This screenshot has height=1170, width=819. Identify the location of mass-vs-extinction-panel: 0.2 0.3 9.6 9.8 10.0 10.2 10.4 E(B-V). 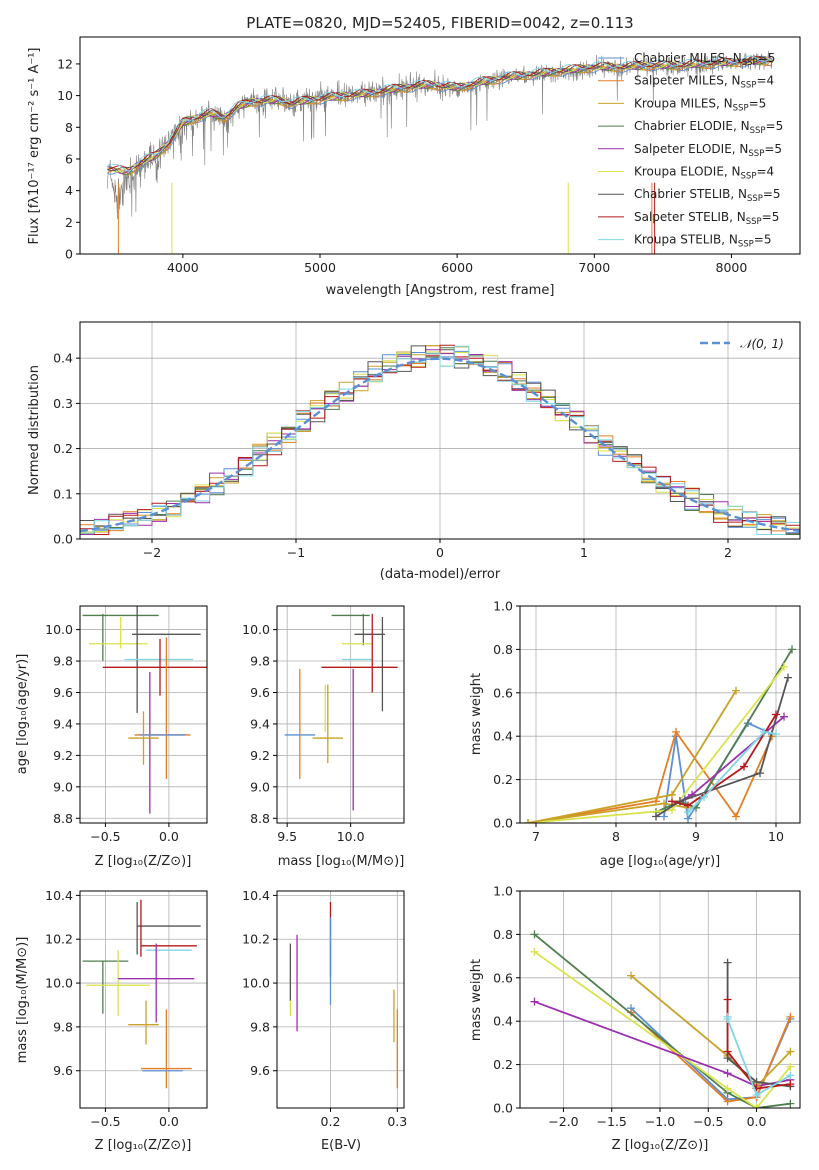
(324, 1020).